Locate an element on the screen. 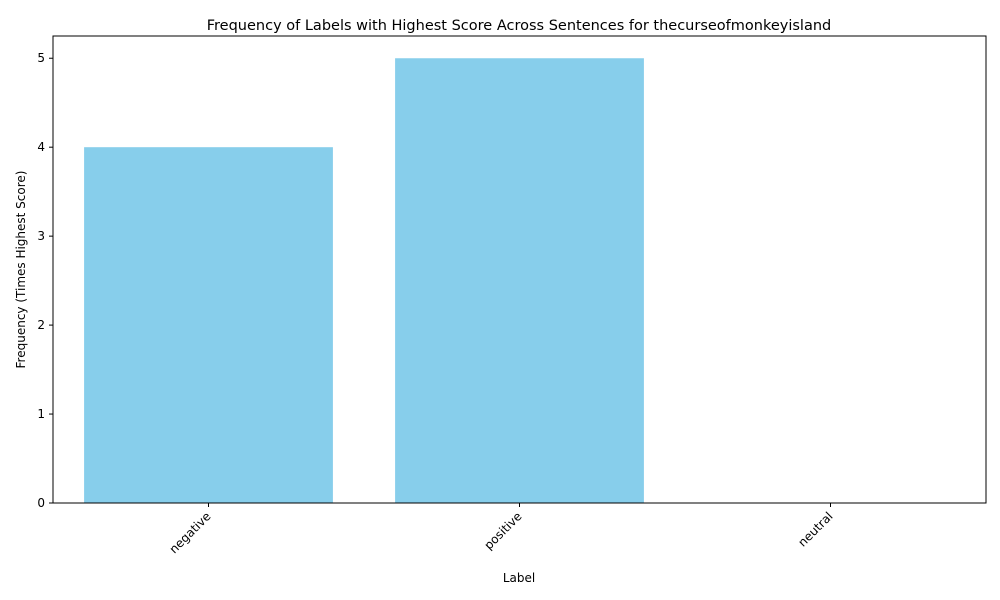 This screenshot has height=600, width=1000. x-tick-label-neutral: neutral is located at coordinates (815, 529).